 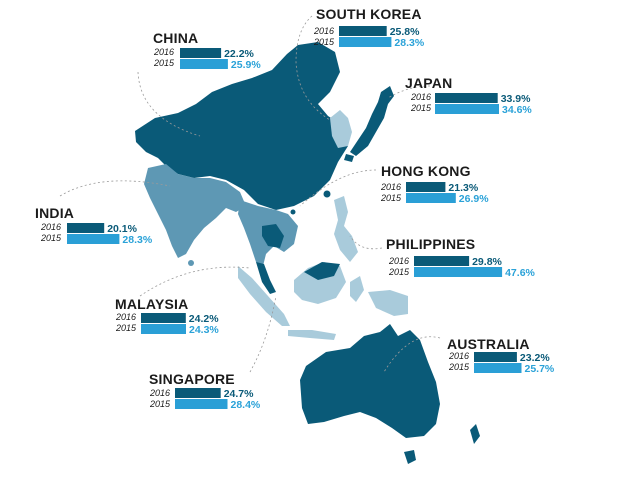 I want to click on value-singapore-2015: 28.4%, so click(x=246, y=405).